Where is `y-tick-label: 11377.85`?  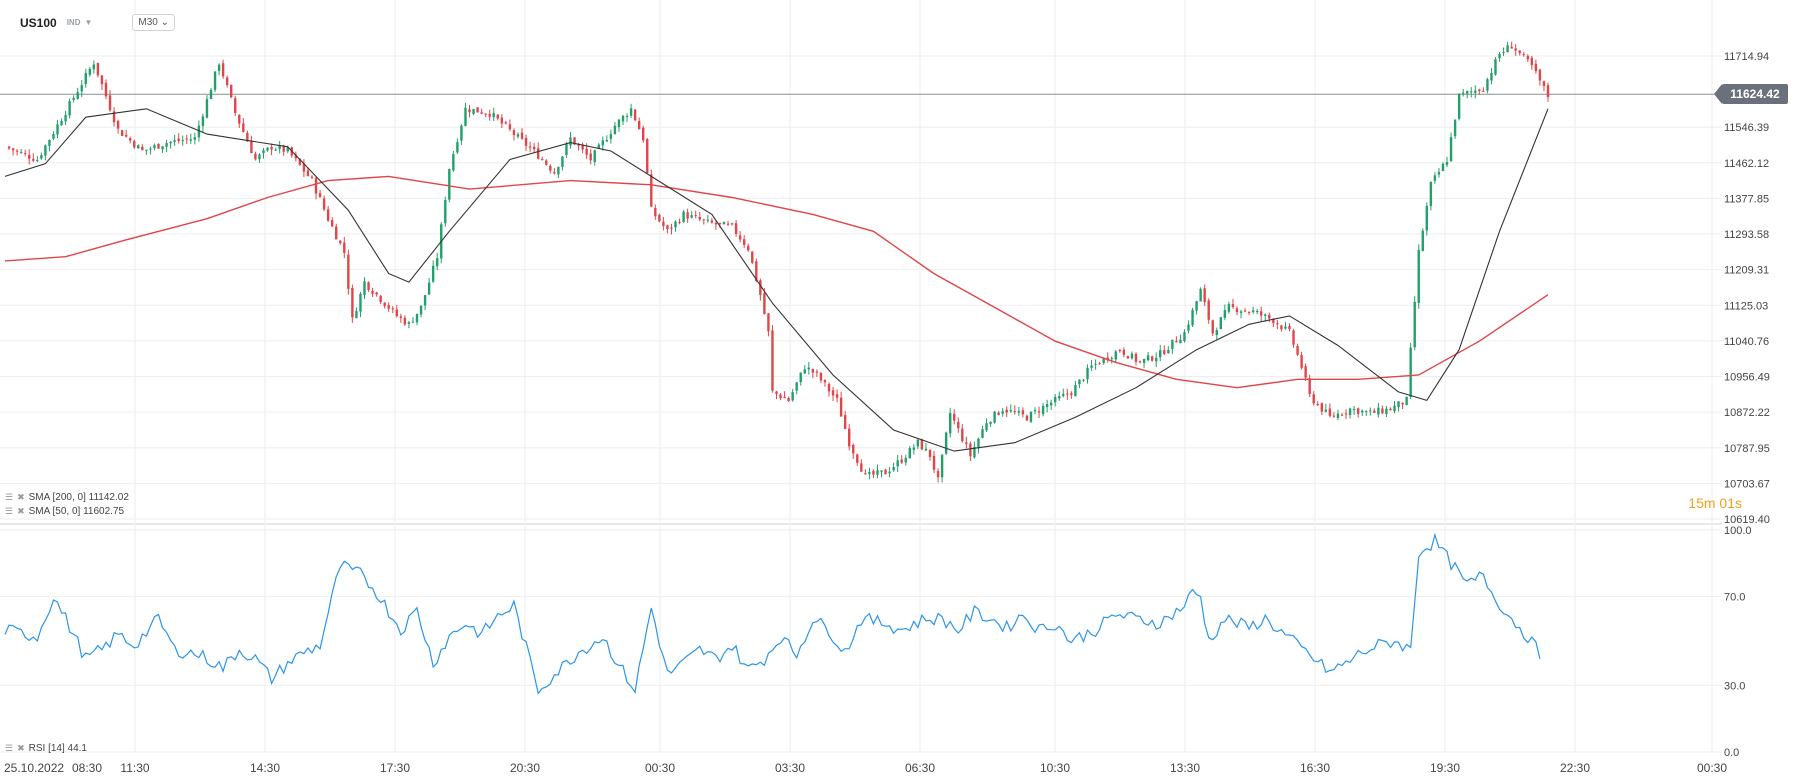 y-tick-label: 11377.85 is located at coordinates (1746, 199).